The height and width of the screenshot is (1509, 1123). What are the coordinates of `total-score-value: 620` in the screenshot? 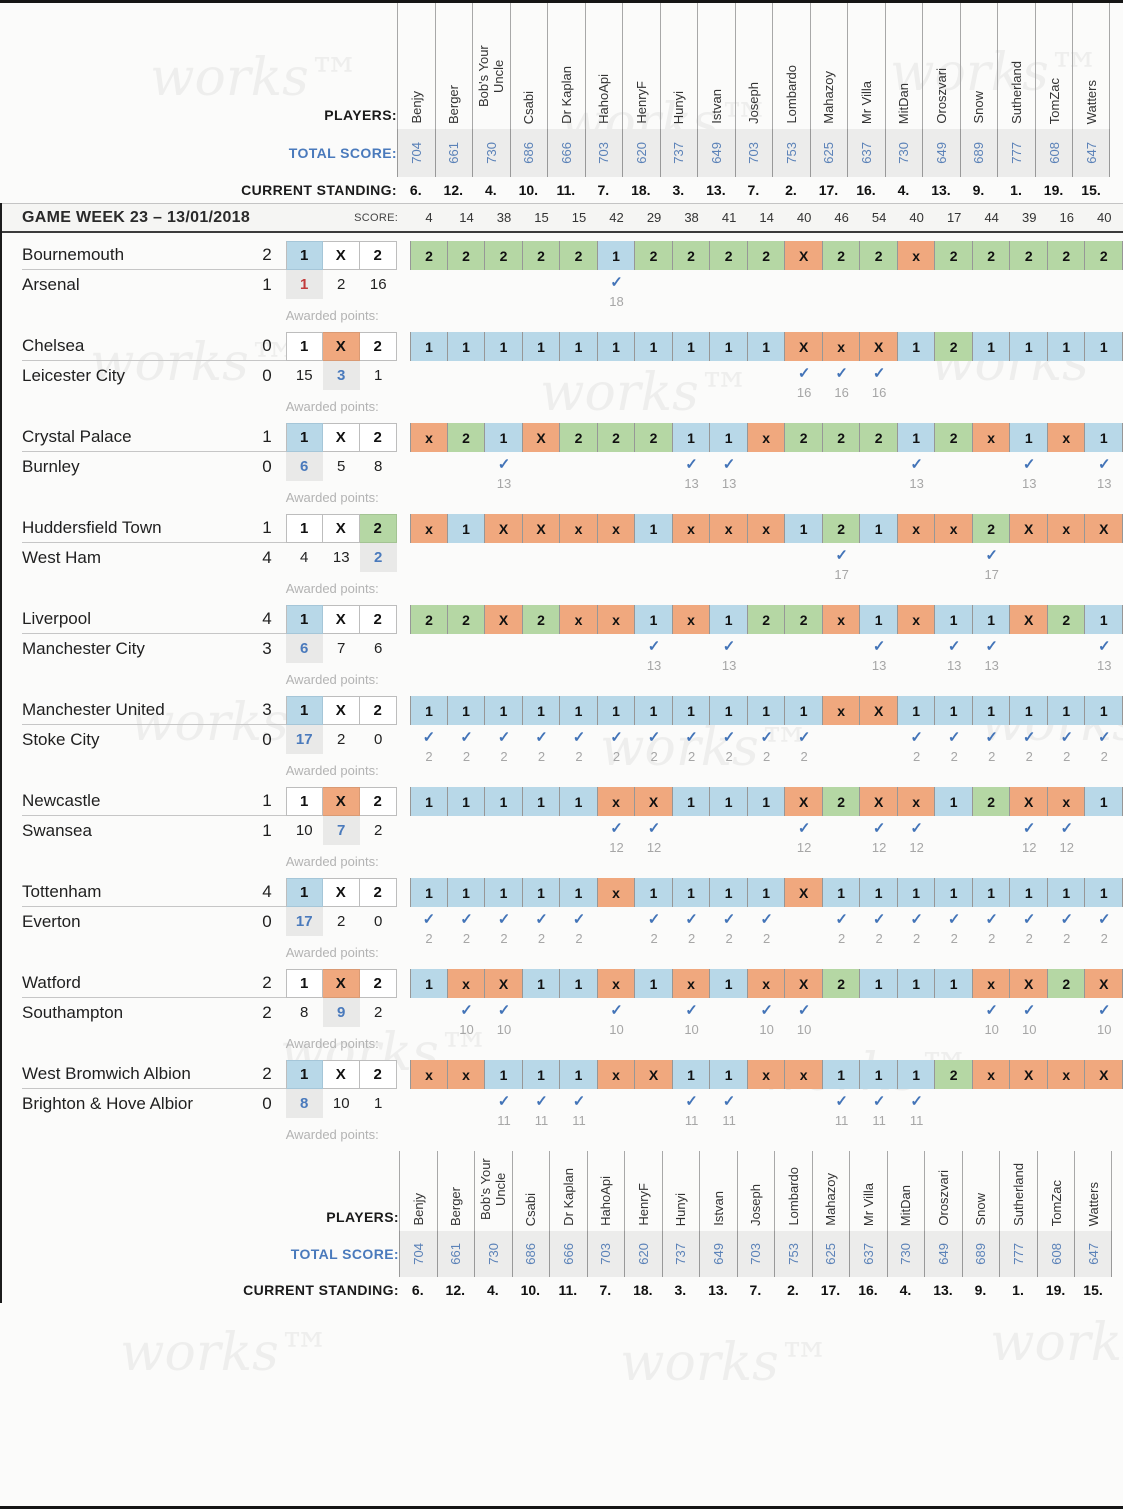 It's located at (641, 153).